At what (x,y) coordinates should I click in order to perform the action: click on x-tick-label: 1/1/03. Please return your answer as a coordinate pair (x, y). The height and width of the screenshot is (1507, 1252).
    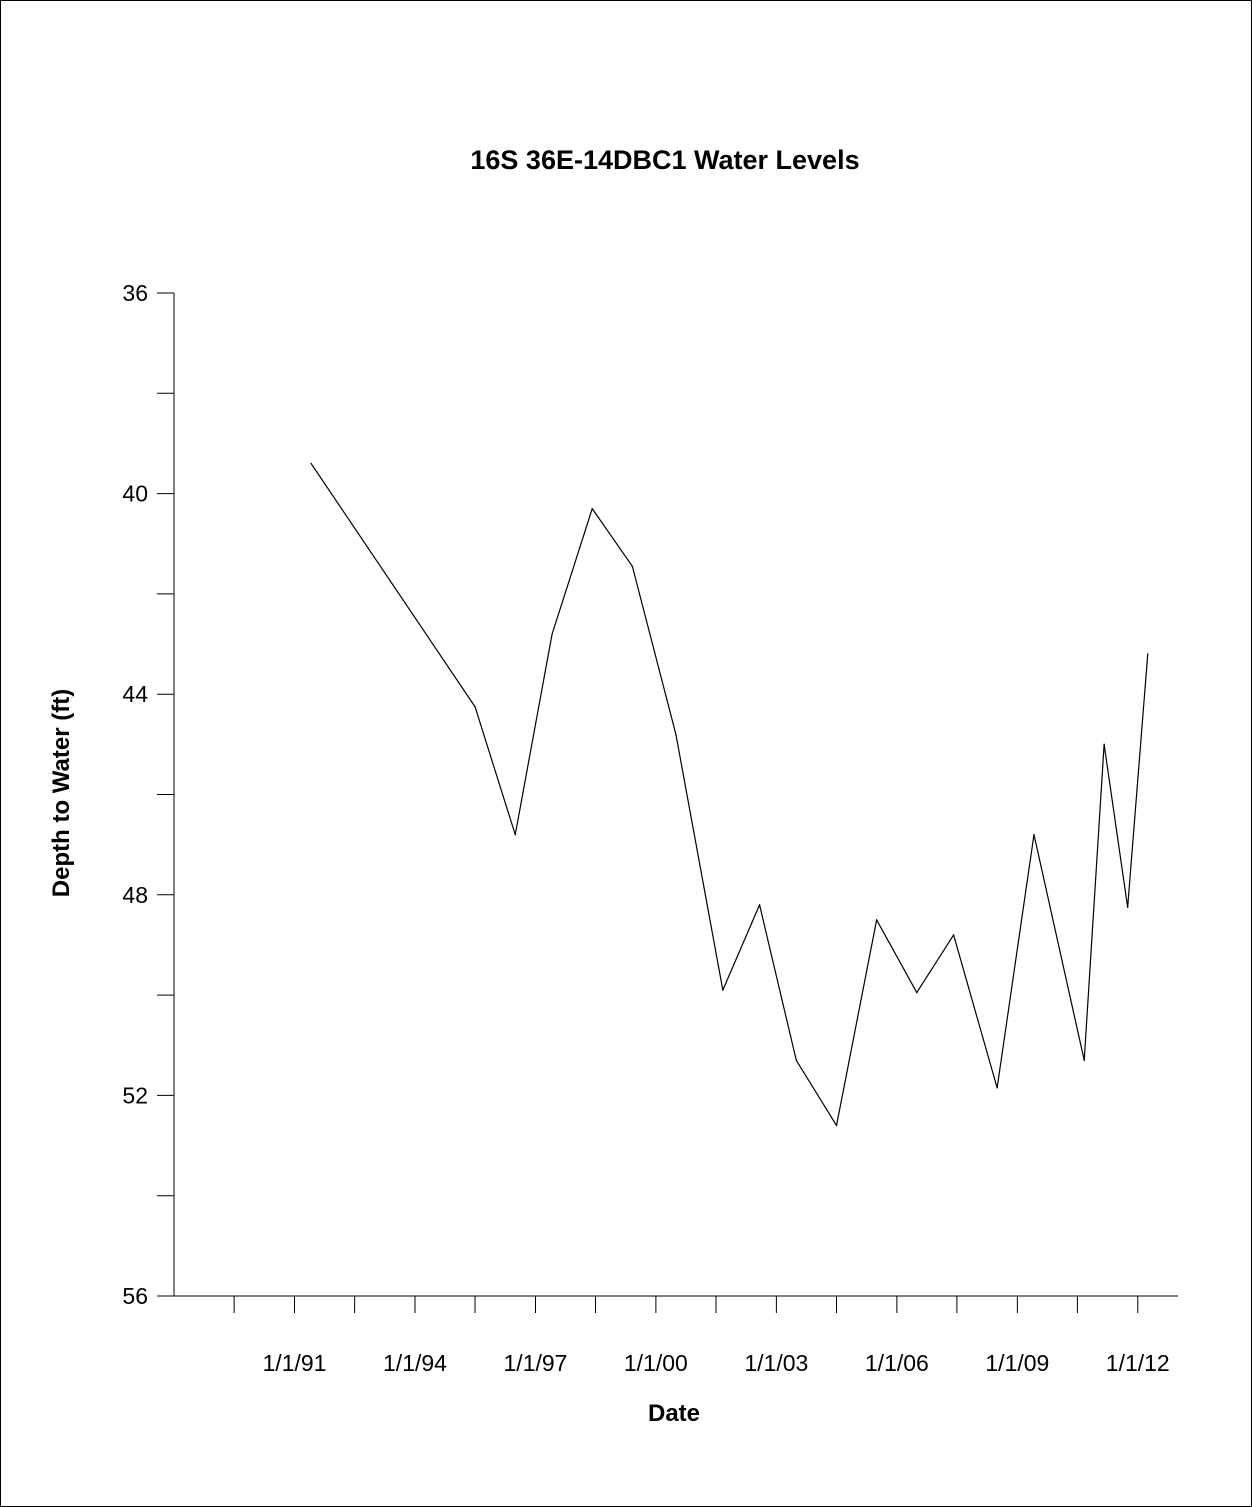
    Looking at the image, I should click on (776, 1363).